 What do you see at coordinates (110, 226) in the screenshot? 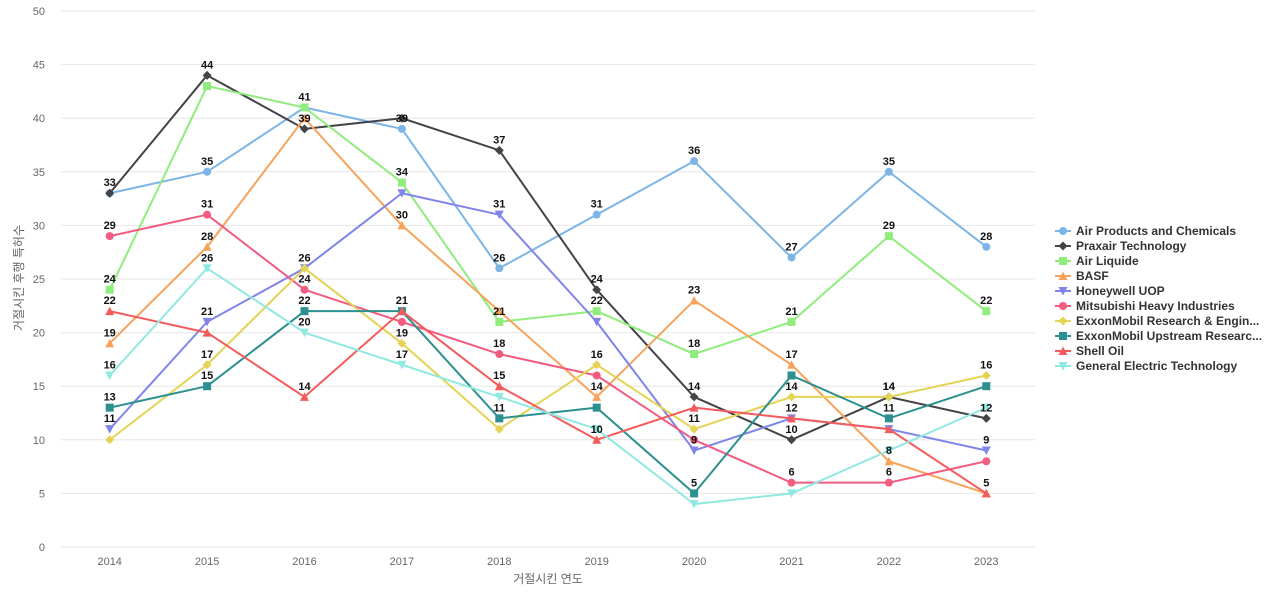
I see `data-label: 29` at bounding box center [110, 226].